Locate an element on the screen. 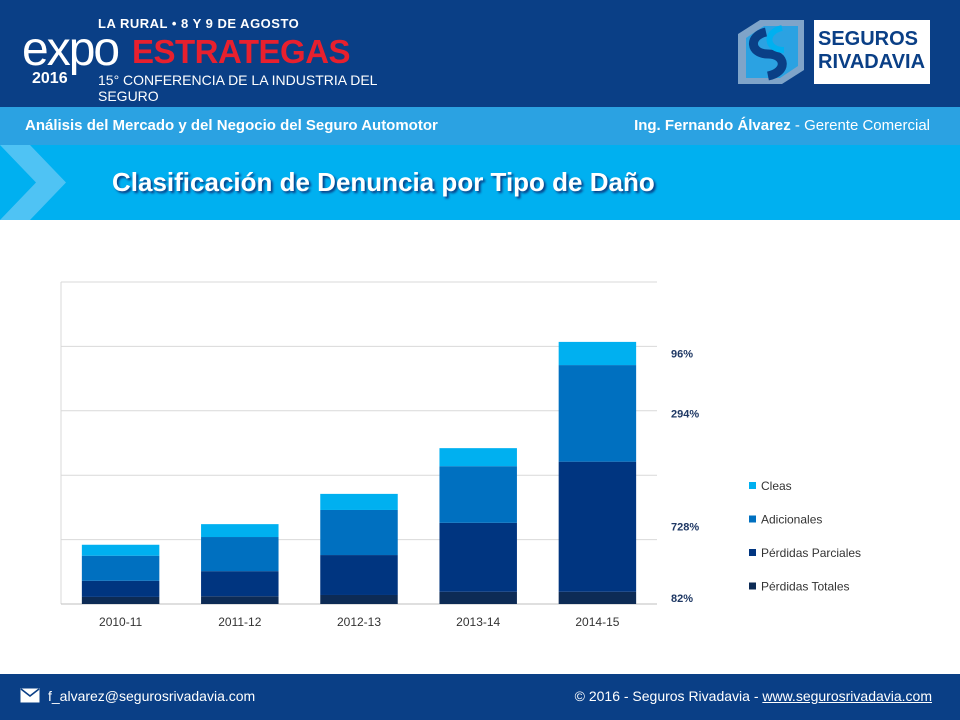 This screenshot has width=960, height=720. legend-label: Cleas is located at coordinates (776, 486).